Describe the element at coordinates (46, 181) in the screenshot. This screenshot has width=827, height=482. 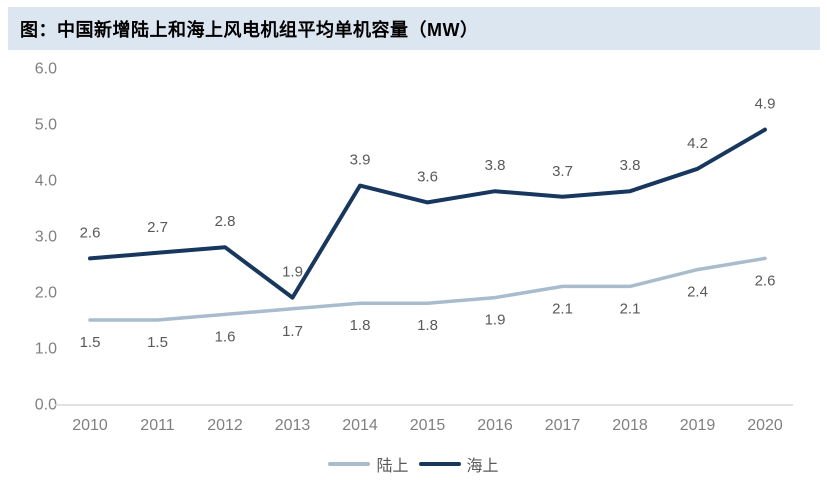
I see `y-tick-label: 4.0` at that location.